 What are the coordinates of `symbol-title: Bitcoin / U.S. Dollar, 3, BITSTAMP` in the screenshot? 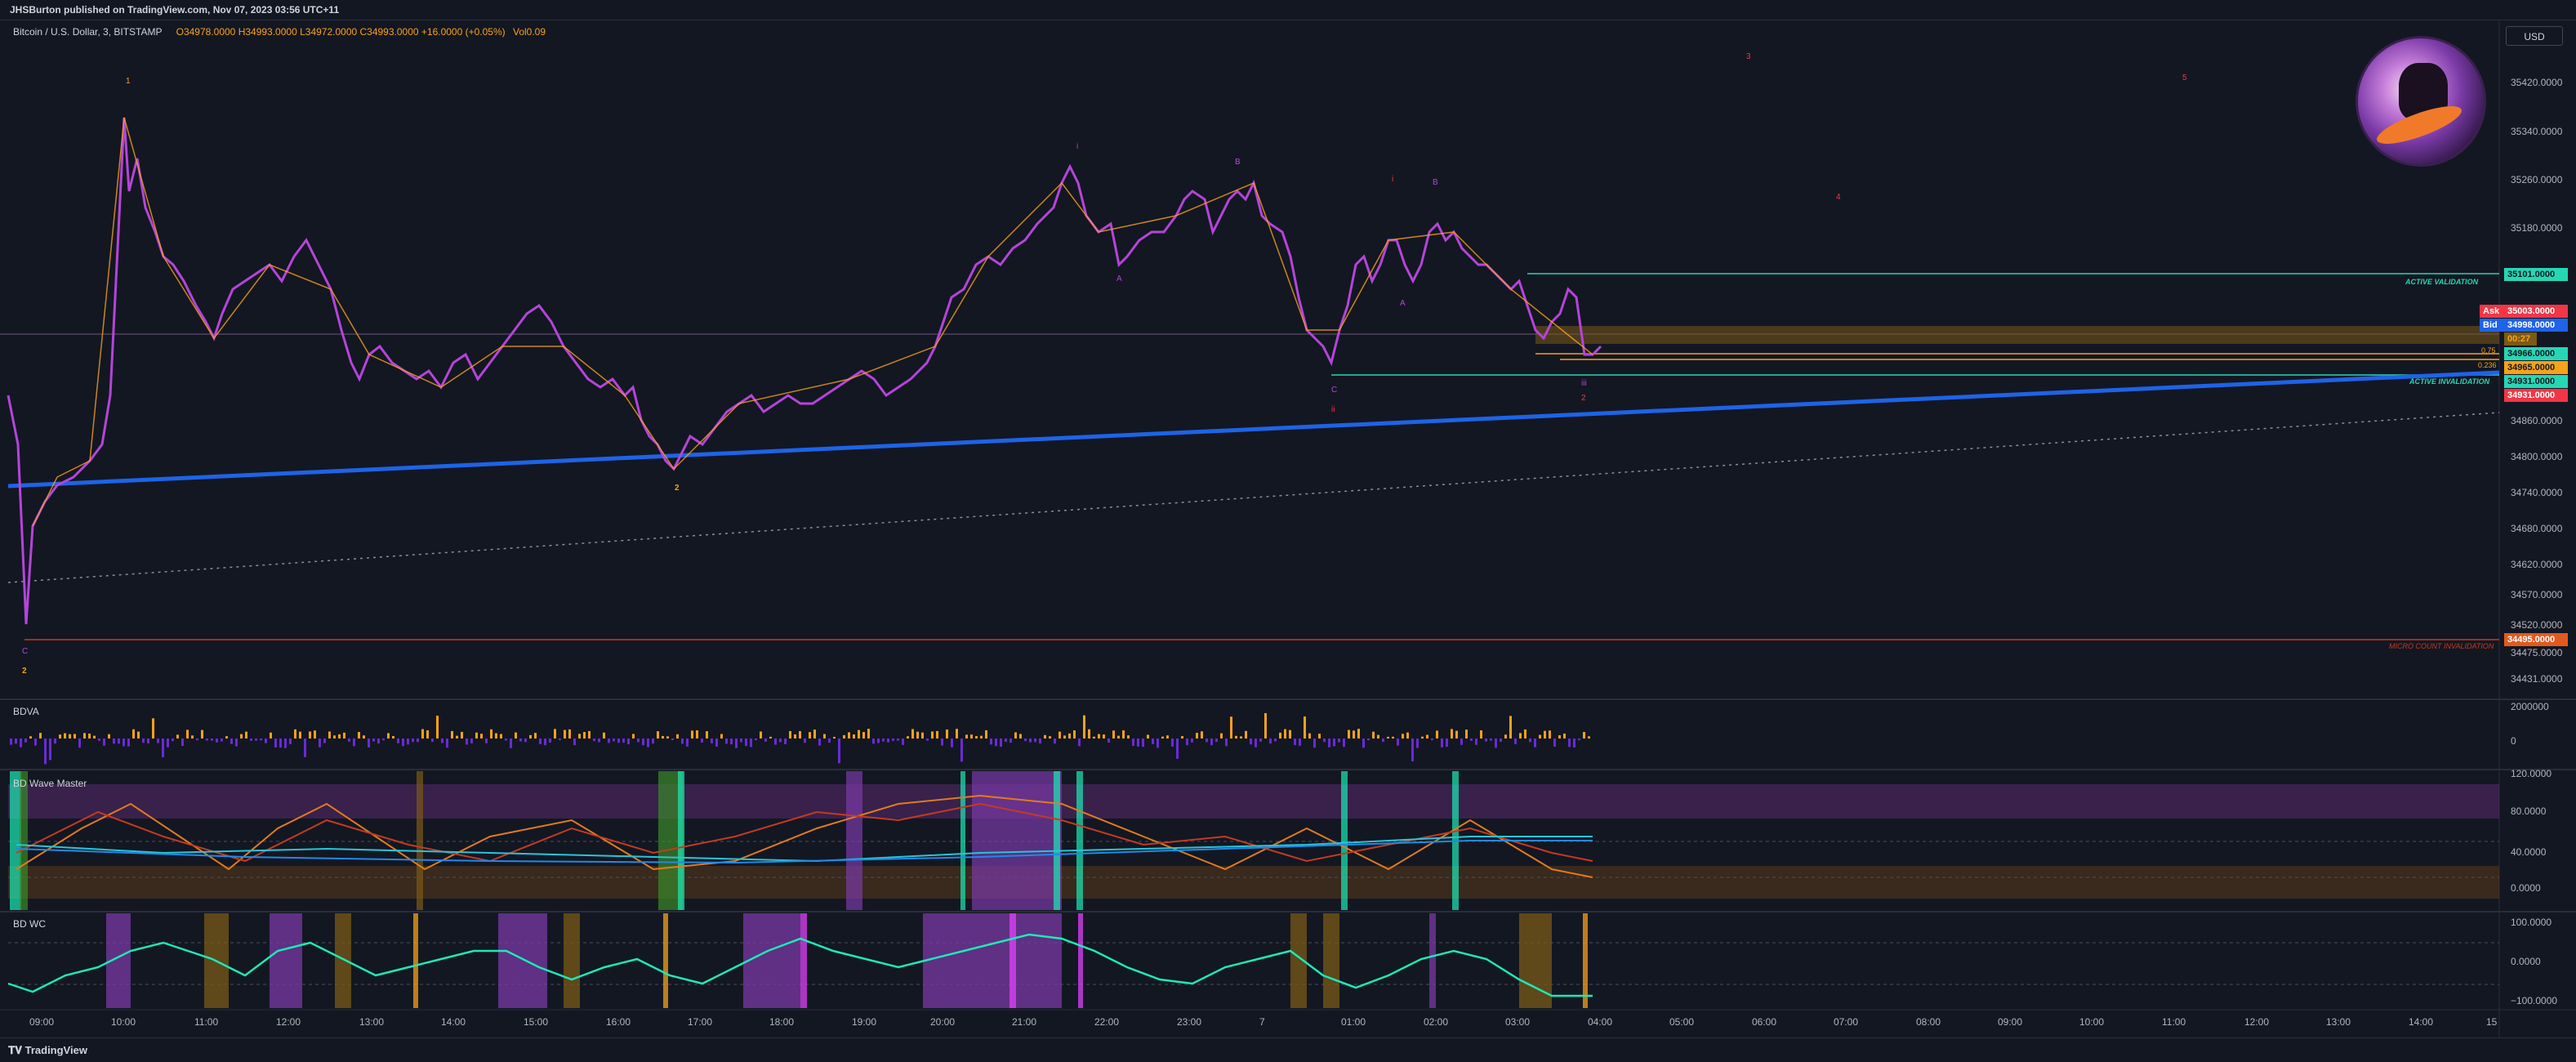 It's located at (88, 32).